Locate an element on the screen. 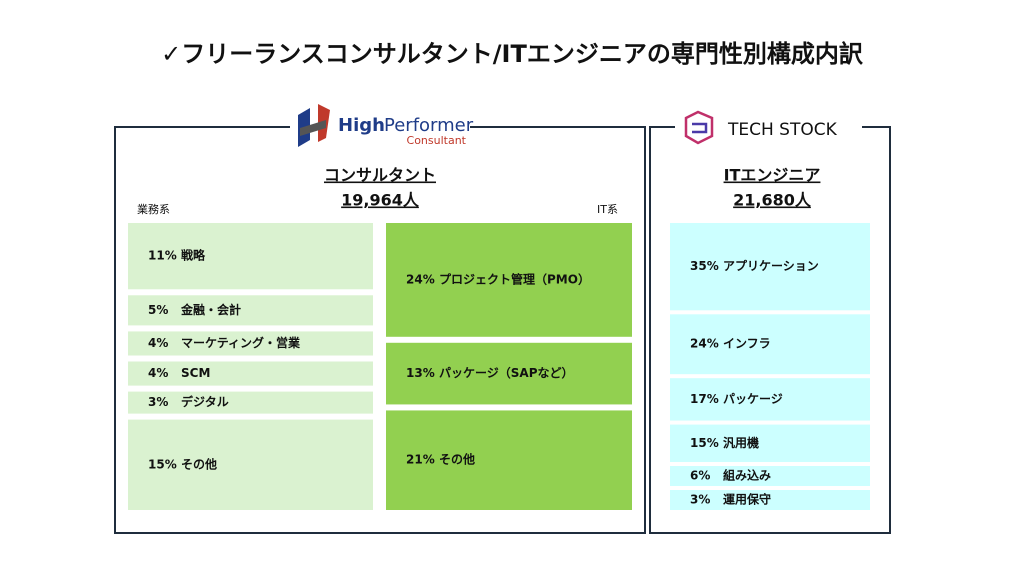 Image resolution: width=1024 pixels, height=576 pixels. title: ✓フリーランスコンサルタント/ITエンジニアの専門性別構成内訳 is located at coordinates (512, 54).